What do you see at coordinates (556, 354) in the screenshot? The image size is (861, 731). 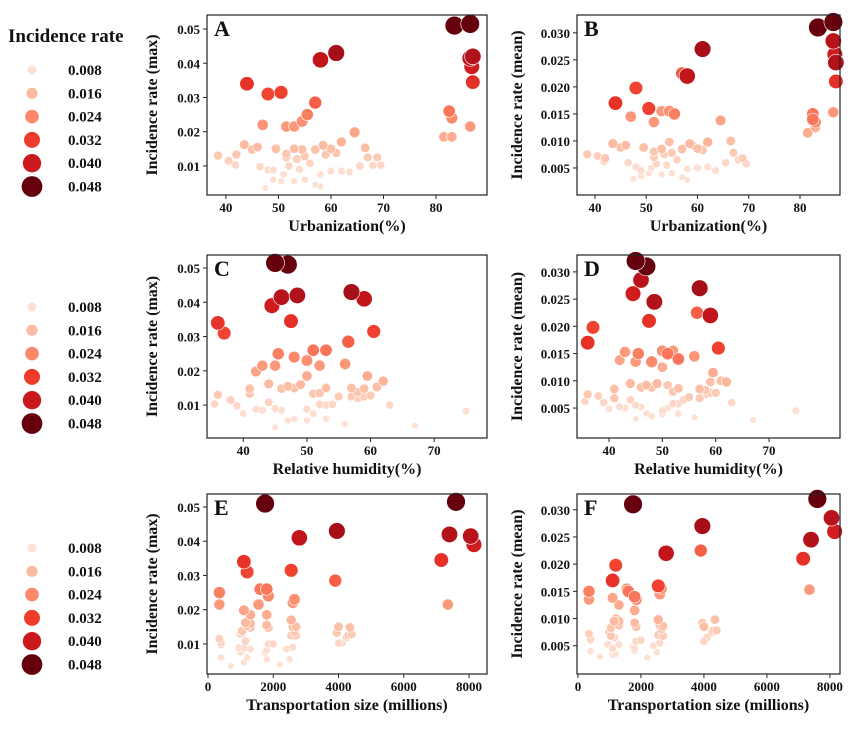 I see `y-tick-label: 0.015` at bounding box center [556, 354].